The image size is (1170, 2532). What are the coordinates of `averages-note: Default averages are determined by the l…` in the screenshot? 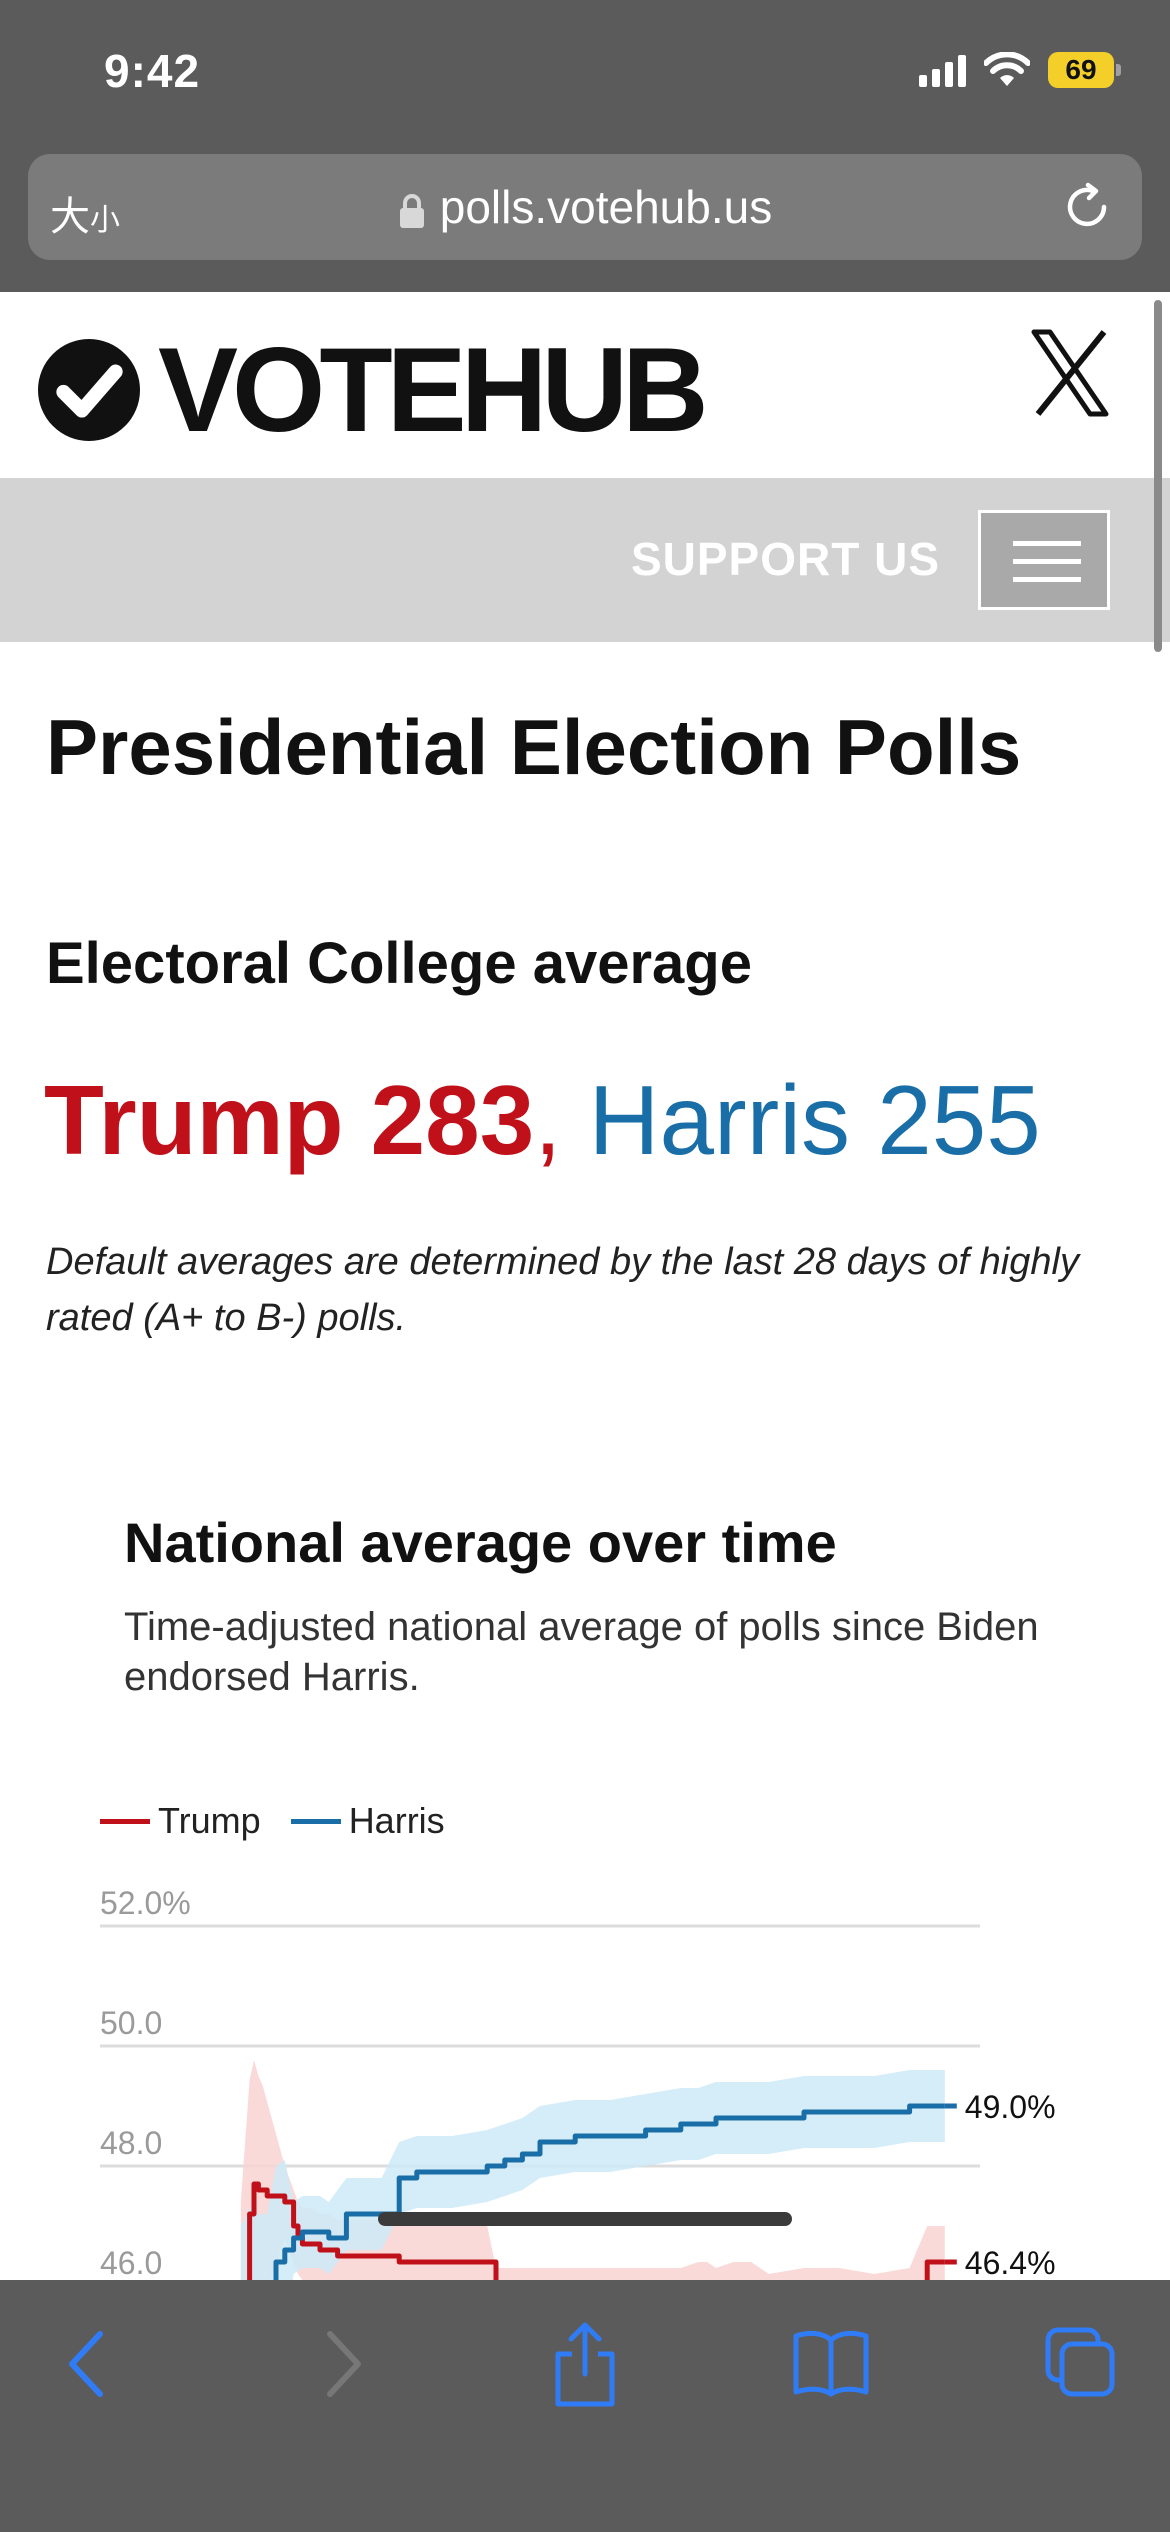 It's located at (562, 1290).